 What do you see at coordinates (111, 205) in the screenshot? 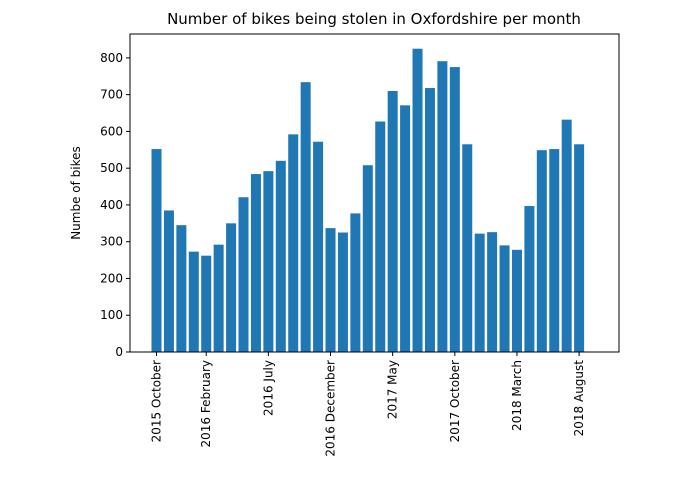
I see `y-tick-label: 400` at bounding box center [111, 205].